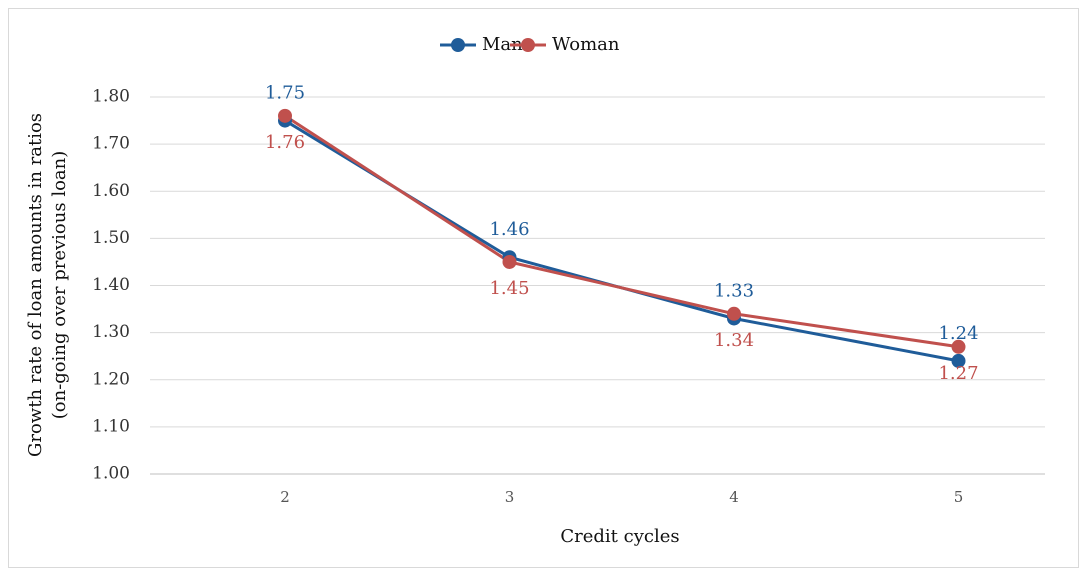 The width and height of the screenshot is (1087, 576). I want to click on x-tick-label: 2, so click(285, 497).